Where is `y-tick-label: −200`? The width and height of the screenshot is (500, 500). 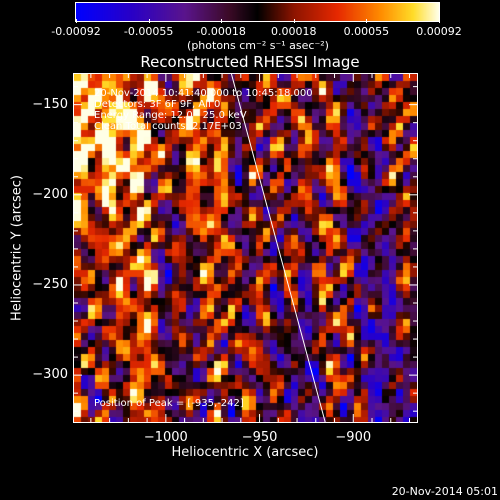 y-tick-label: −200 is located at coordinates (50, 194).